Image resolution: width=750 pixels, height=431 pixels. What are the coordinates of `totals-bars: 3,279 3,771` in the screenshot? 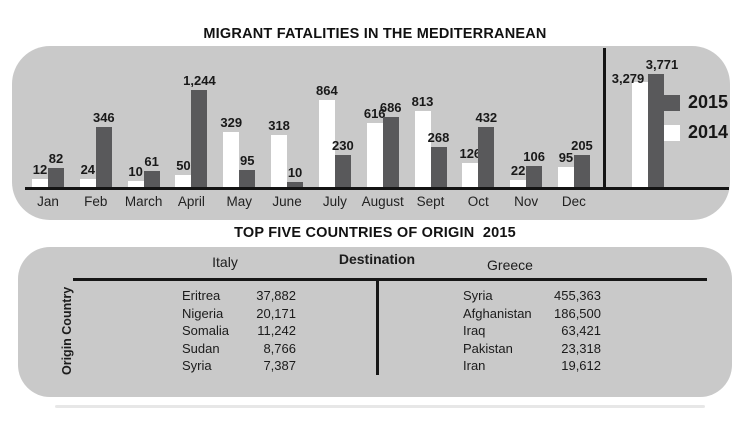 It's located at (645, 116).